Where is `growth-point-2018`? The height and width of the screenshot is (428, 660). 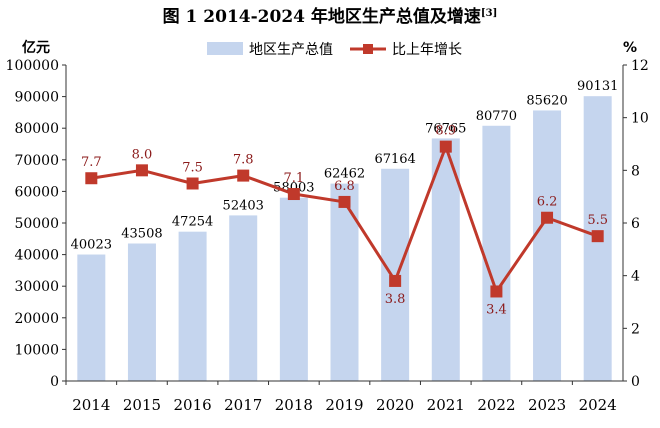
growth-point-2018 is located at coordinates (293, 194).